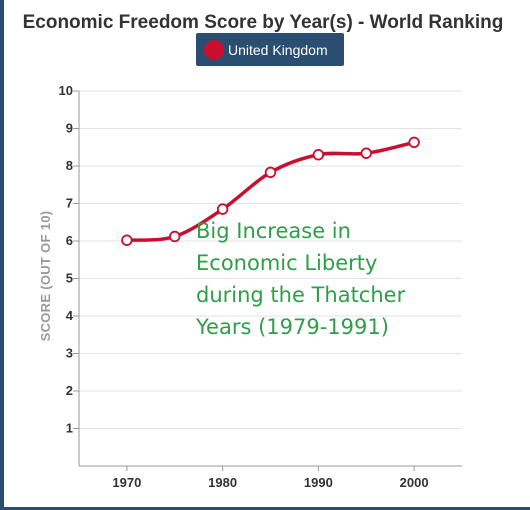 The image size is (530, 510). I want to click on annotation-line-1: Big Increase in, so click(273, 231).